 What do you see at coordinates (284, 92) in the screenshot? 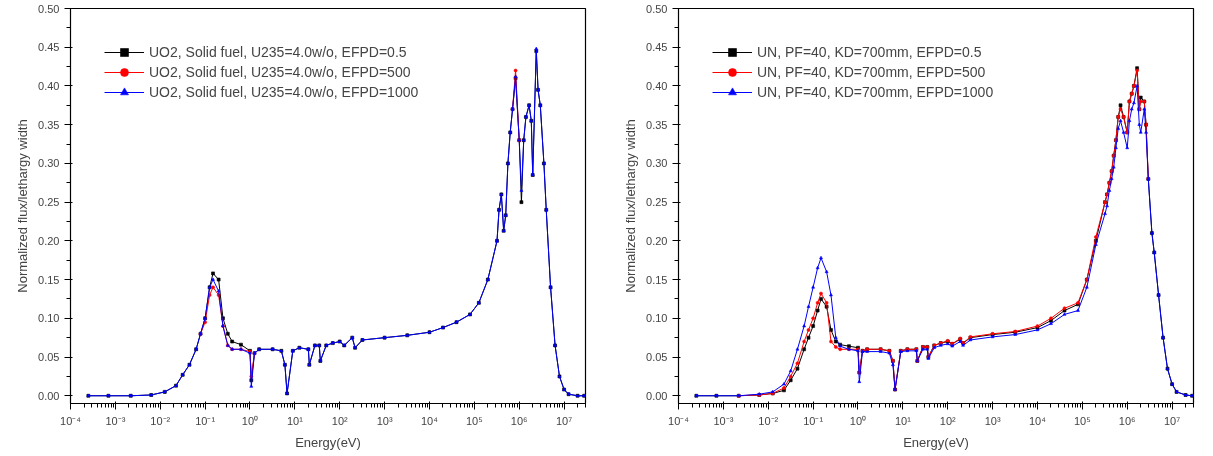
I see `legend-label: UO2, Solid fuel, U235=4.0w/o, EFPD=1000` at bounding box center [284, 92].